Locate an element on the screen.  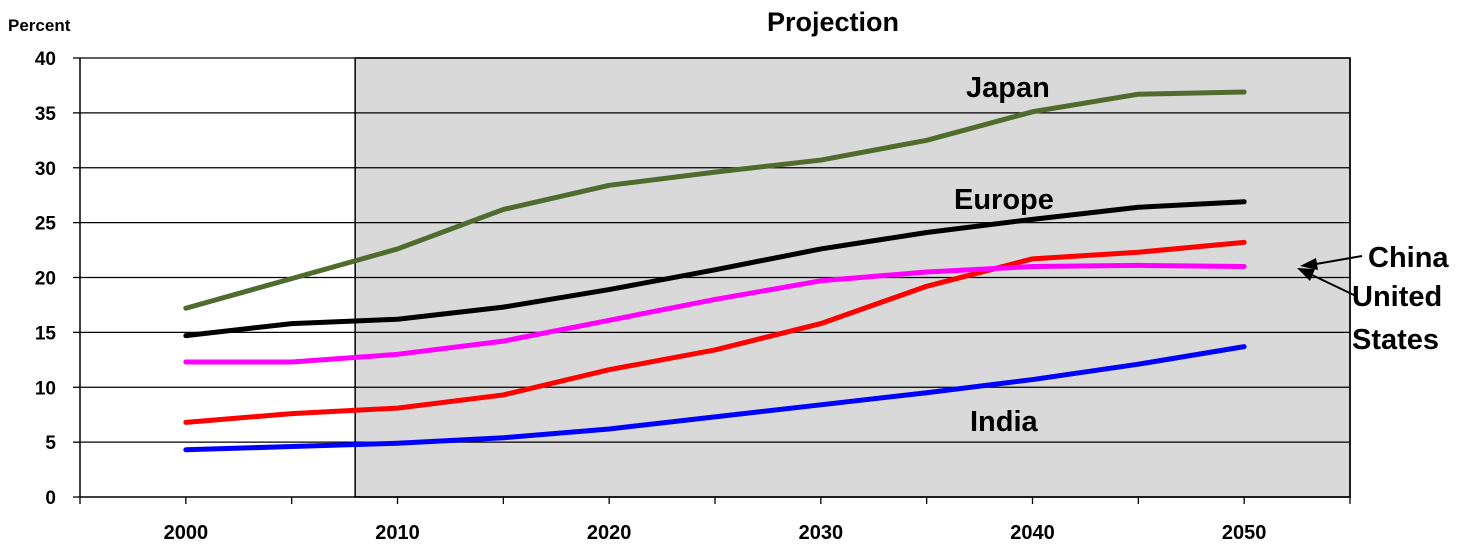
series-label-china: China is located at coordinates (1408, 258).